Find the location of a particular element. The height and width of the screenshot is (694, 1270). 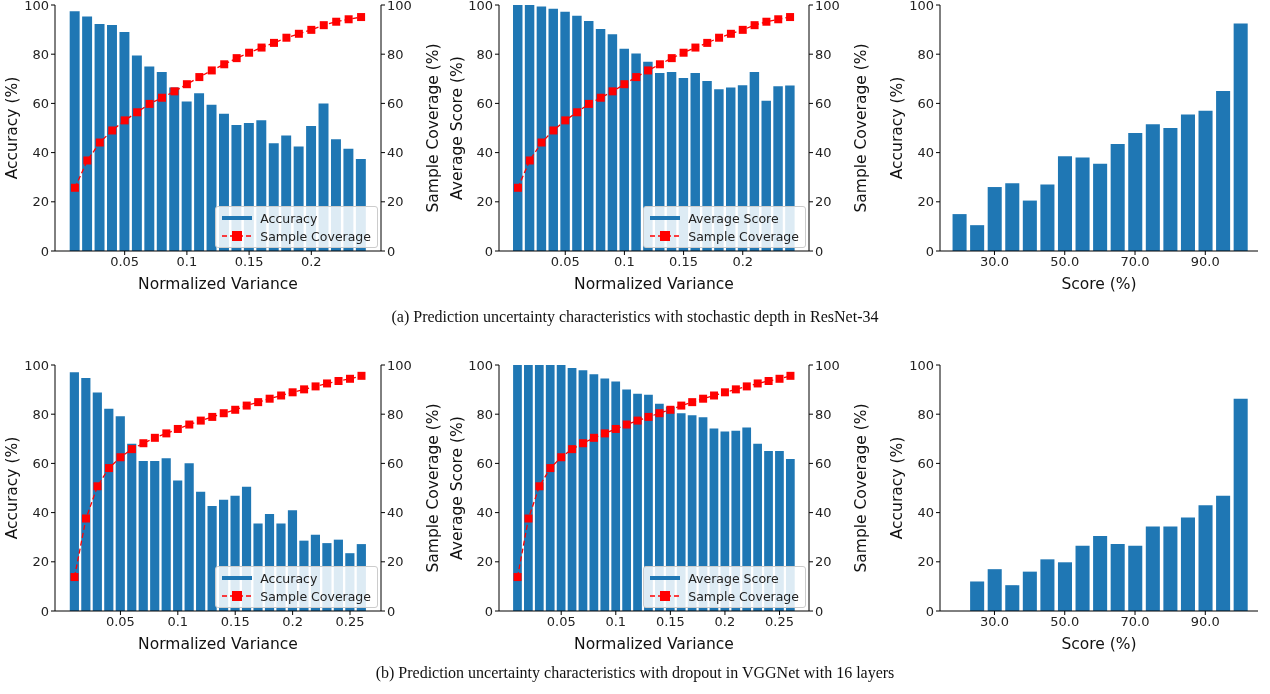

text: (b) Prediction uncertainty characteristics with dropout in VGGNet with 16 layers is located at coordinates (635, 673).